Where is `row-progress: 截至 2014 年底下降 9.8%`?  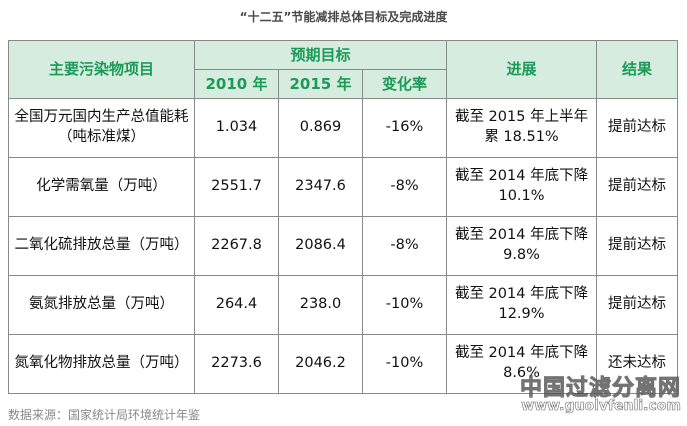 row-progress: 截至 2014 年底下降 9.8% is located at coordinates (522, 246).